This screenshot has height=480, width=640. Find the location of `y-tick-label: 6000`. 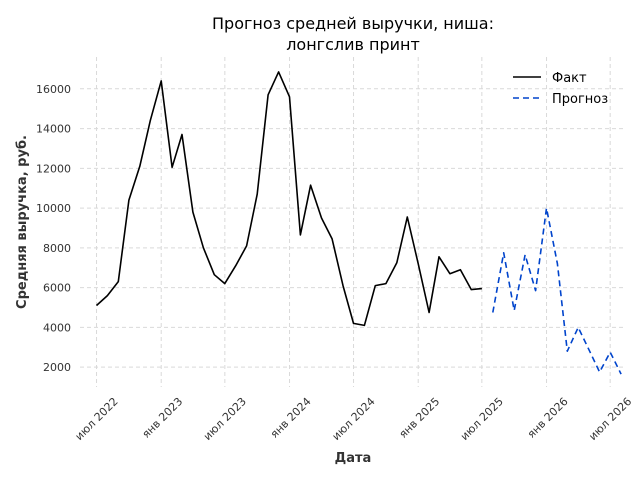

y-tick-label: 6000 is located at coordinates (57, 288).